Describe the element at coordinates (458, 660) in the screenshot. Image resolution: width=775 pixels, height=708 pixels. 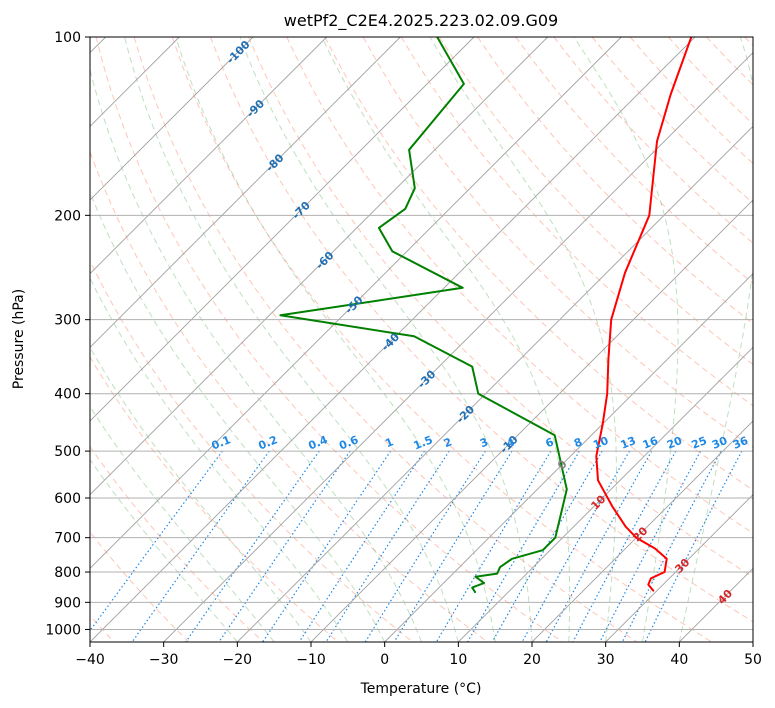
I see `x-tick-label: 10` at that location.